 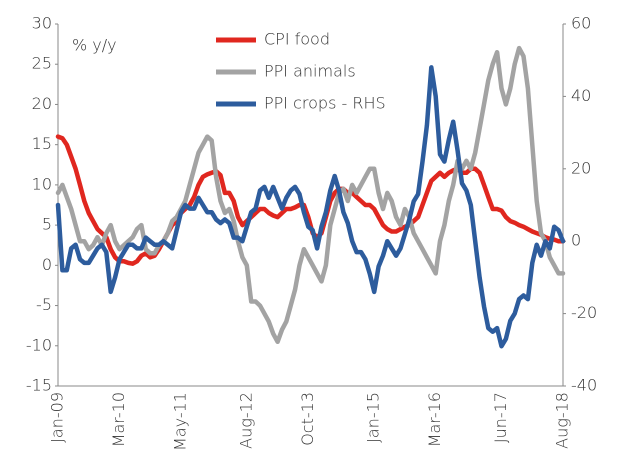 What do you see at coordinates (42, 143) in the screenshot?
I see `y-tick-label: 15` at bounding box center [42, 143].